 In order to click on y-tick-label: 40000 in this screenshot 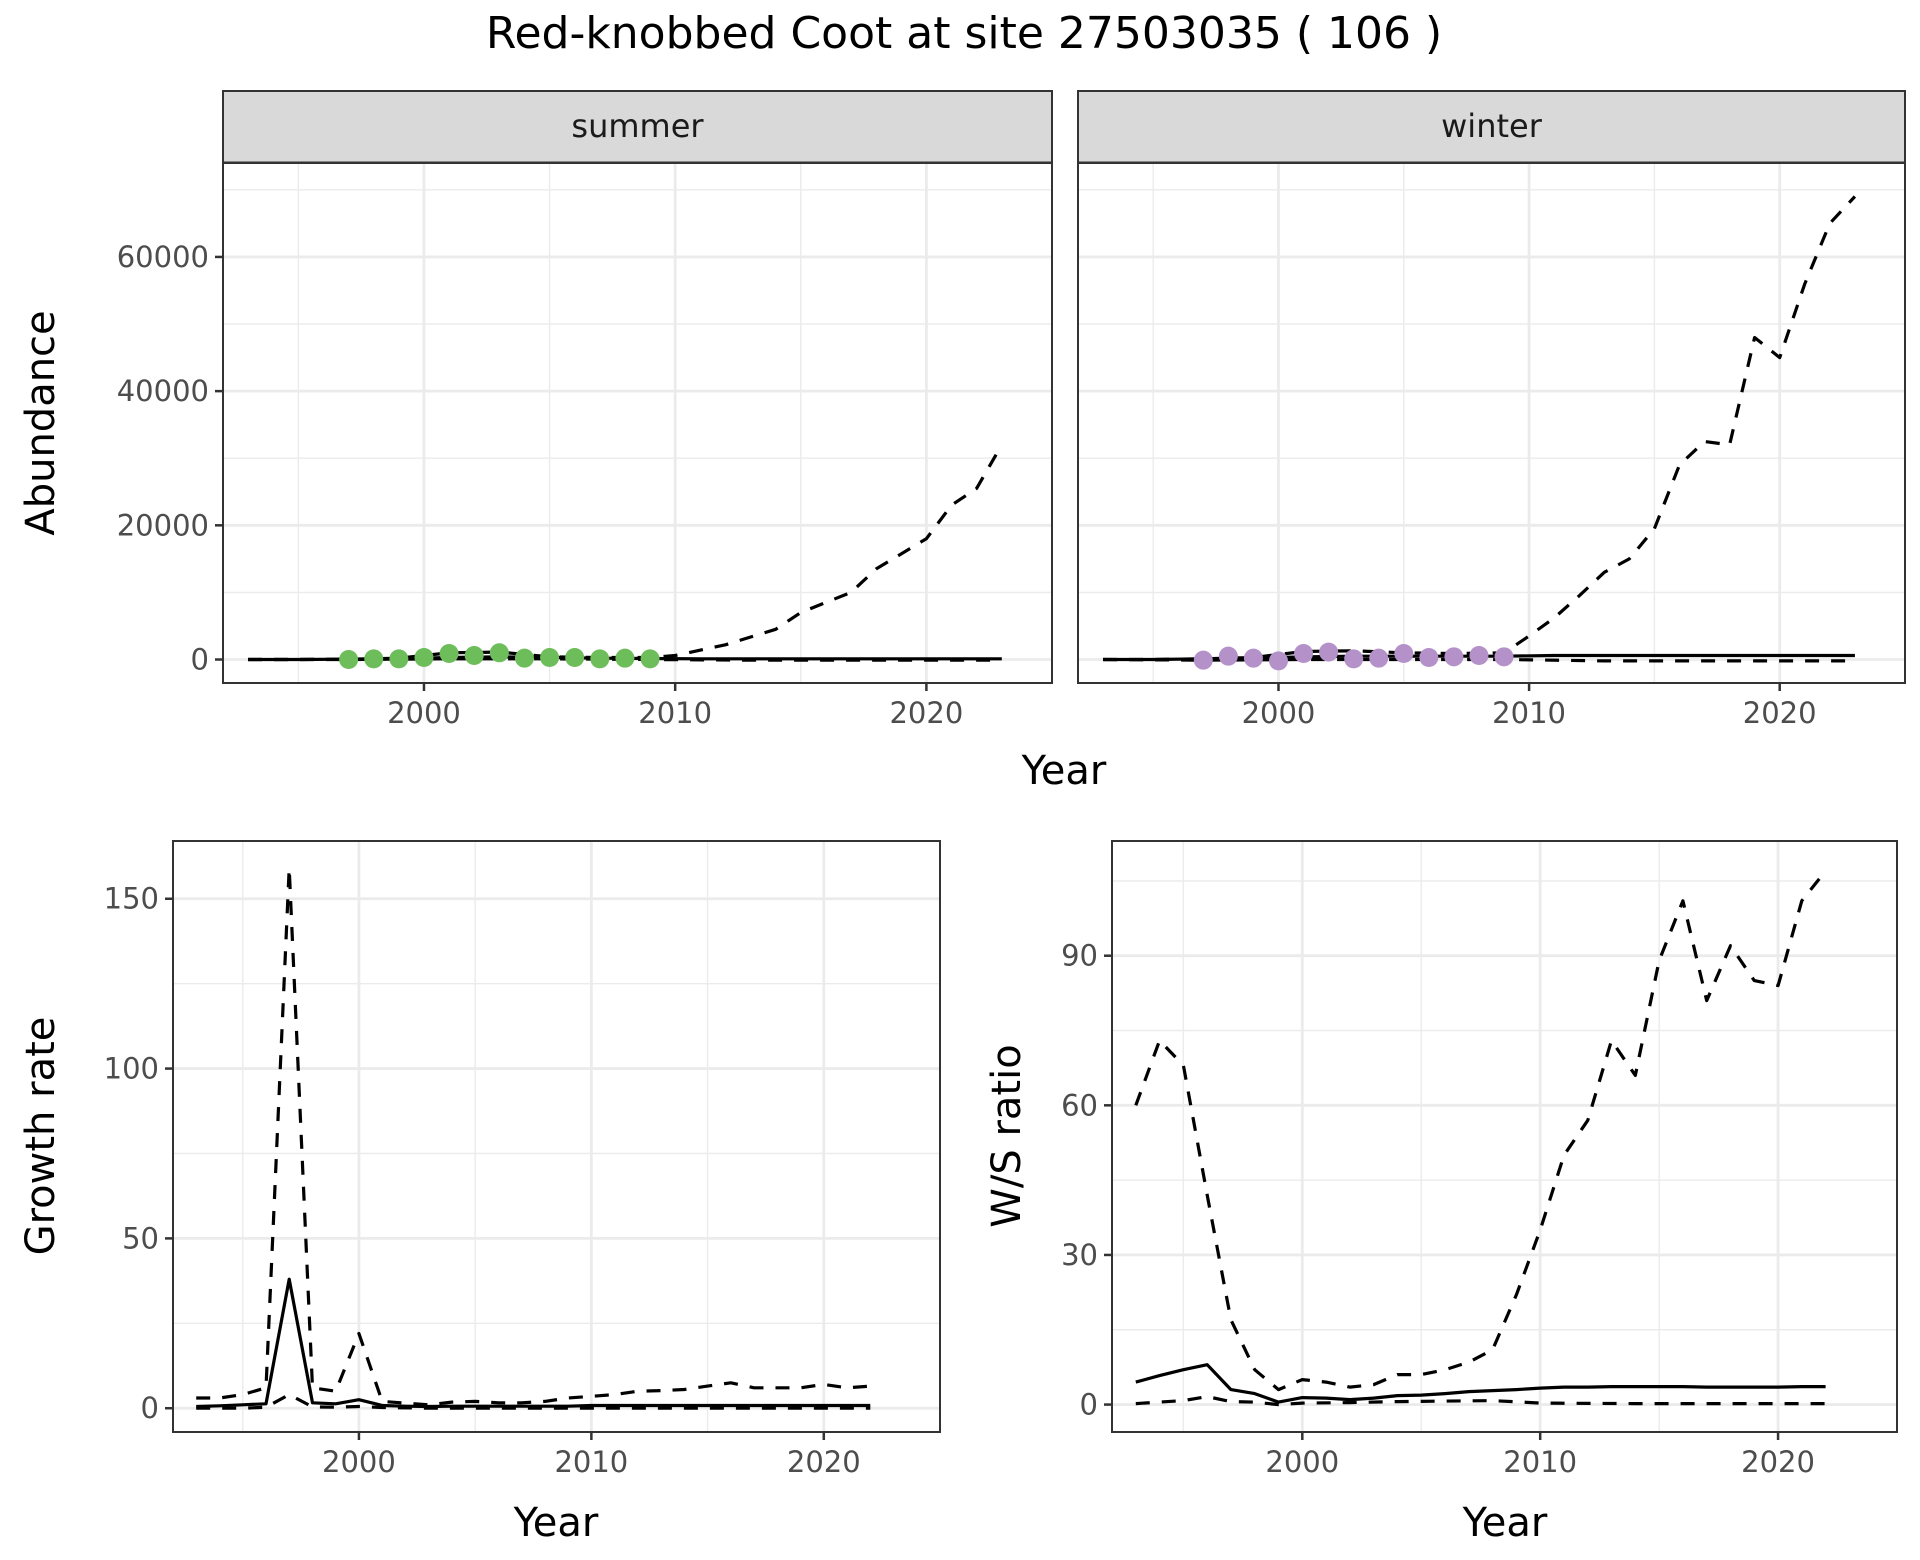, I will do `click(163, 391)`.